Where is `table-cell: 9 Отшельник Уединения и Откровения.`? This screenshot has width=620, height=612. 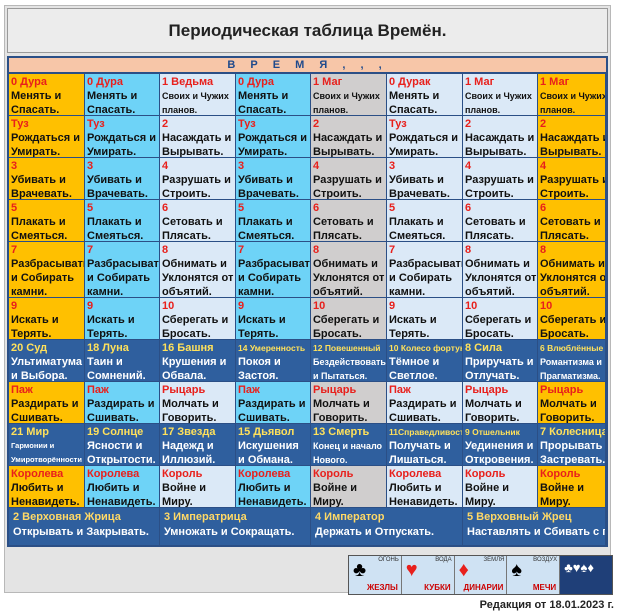 table-cell: 9 Отшельник Уединения и Откровения. is located at coordinates (500, 444).